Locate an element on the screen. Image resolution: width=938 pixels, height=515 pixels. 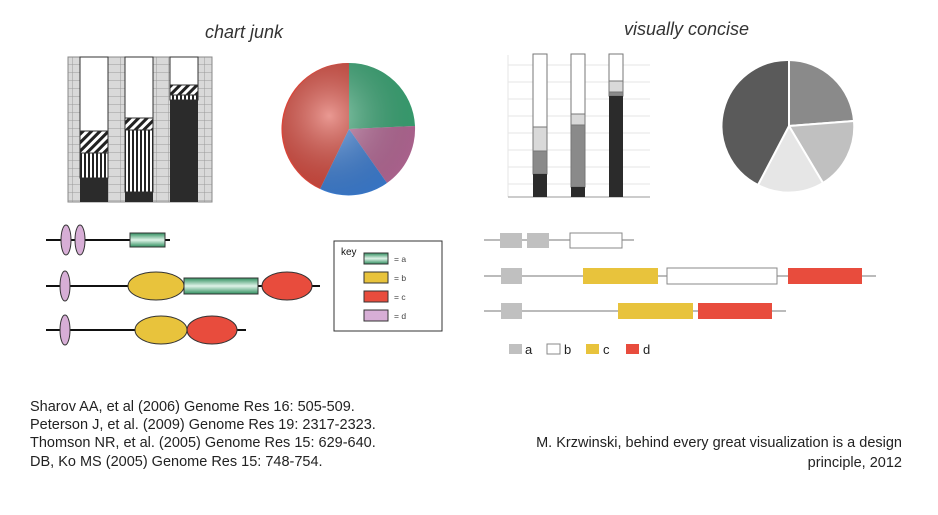
key-swatch-a is located at coordinates (376, 258).